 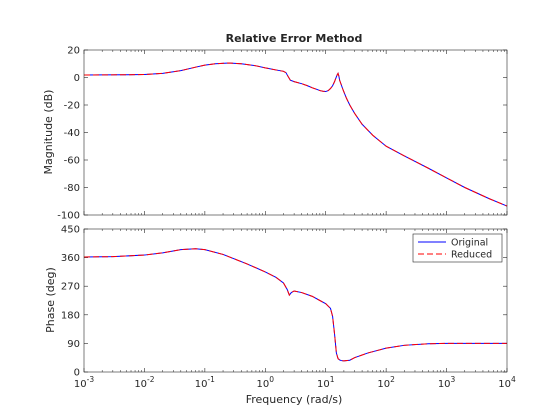 I want to click on legend-box, so click(x=457, y=248).